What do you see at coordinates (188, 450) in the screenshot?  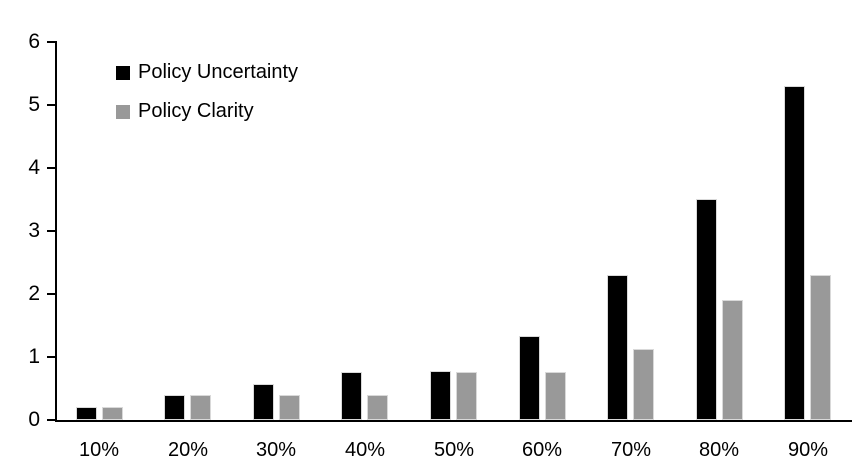 I see `x-tick-label-20%: 20%` at bounding box center [188, 450].